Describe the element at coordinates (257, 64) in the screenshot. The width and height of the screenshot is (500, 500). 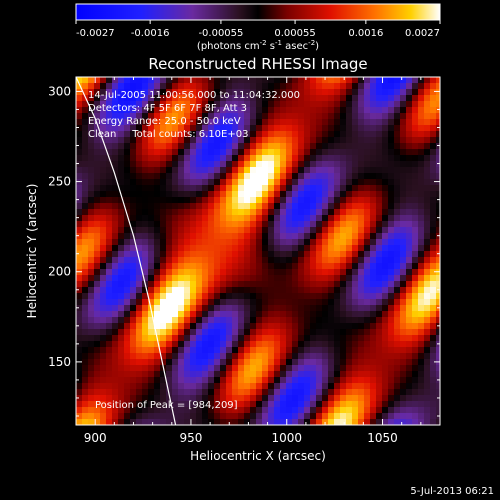
I see `chart-title: Reconstructed RHESSI Image` at that location.